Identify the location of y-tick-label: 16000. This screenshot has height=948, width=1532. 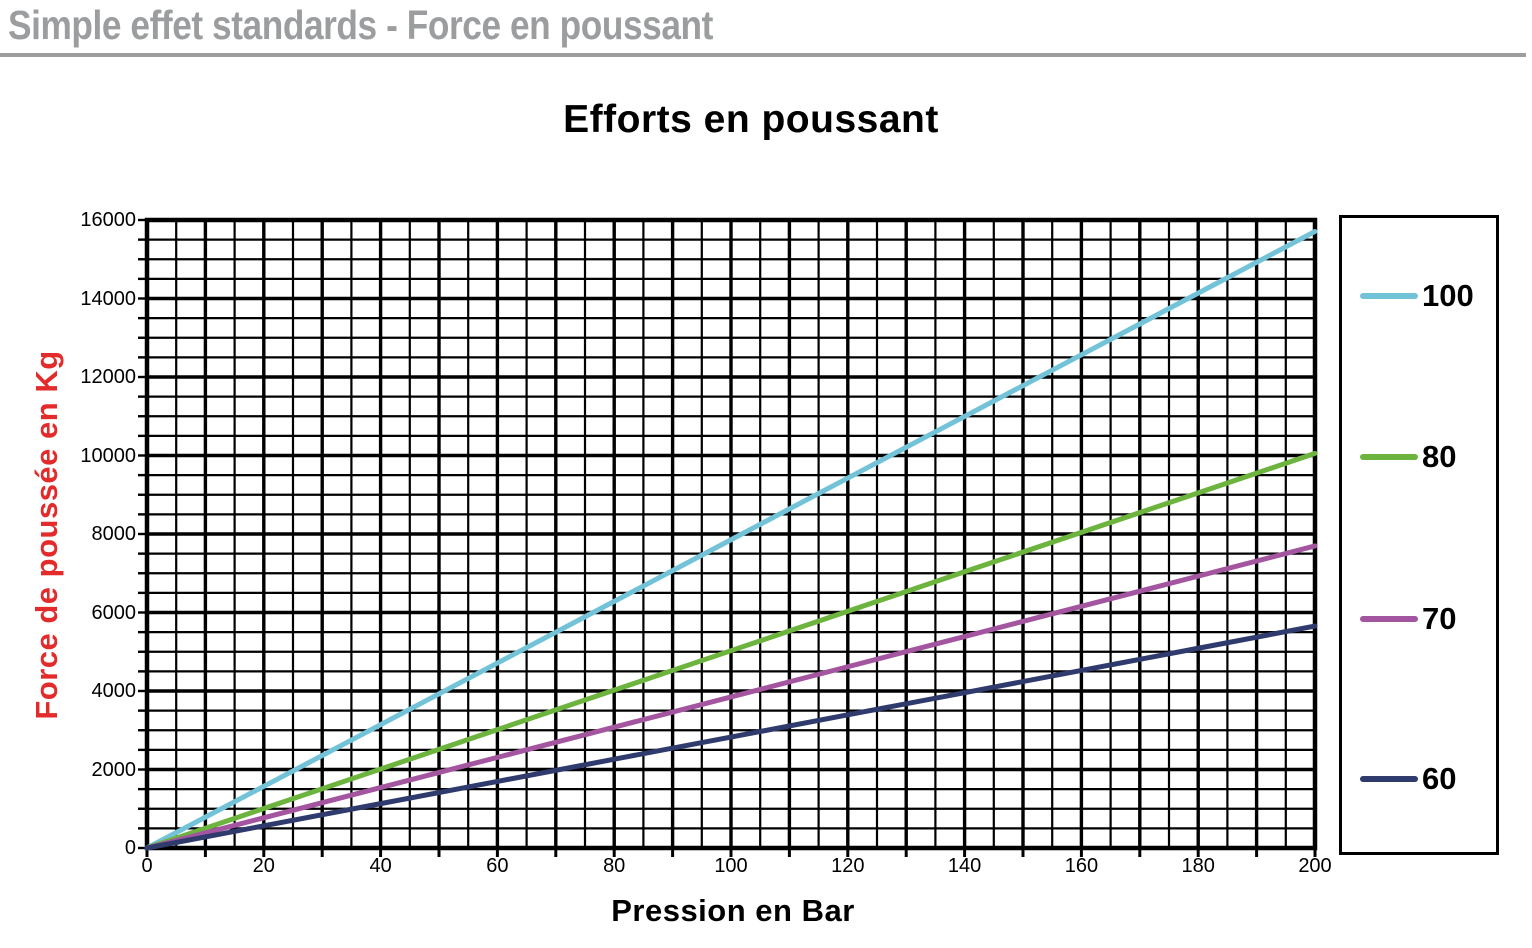
(108, 220).